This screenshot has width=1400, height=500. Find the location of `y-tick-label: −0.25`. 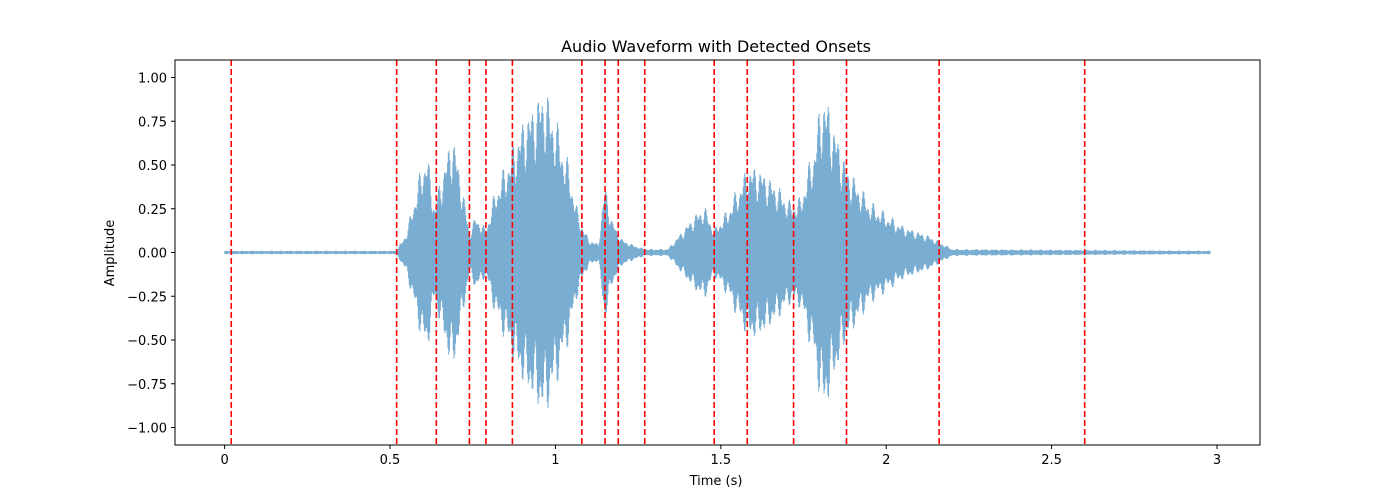

y-tick-label: −0.25 is located at coordinates (147, 297).